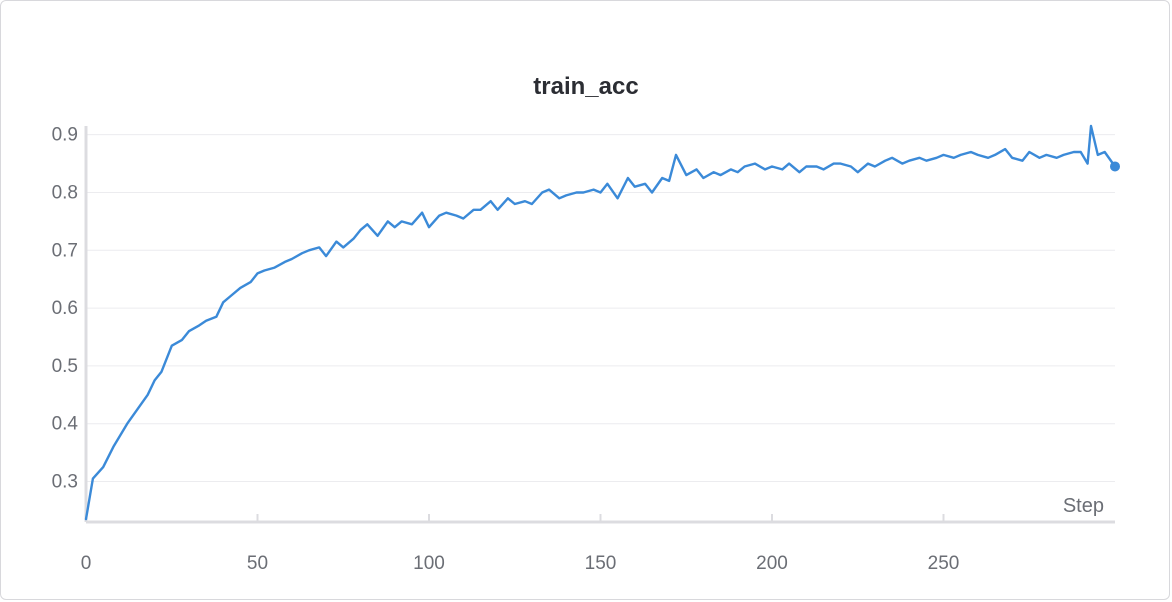  I want to click on chart-title: train_acc, so click(585, 86).